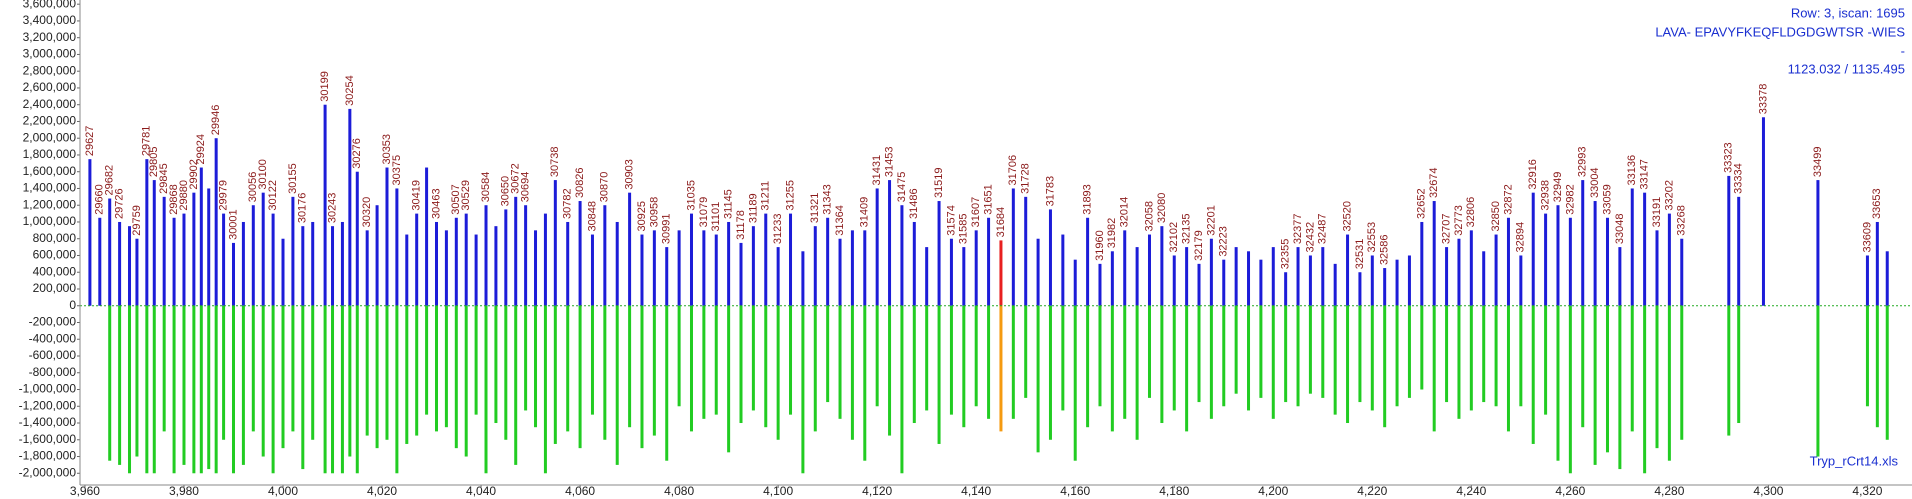  I want to click on y-tick-label: 800,000, so click(55, 238).